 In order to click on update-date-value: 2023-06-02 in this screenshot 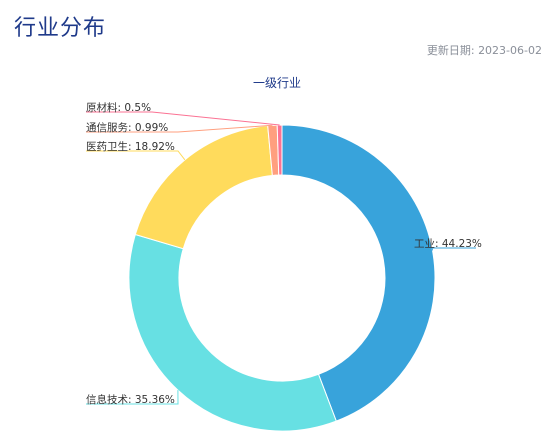, I will do `click(510, 50)`.